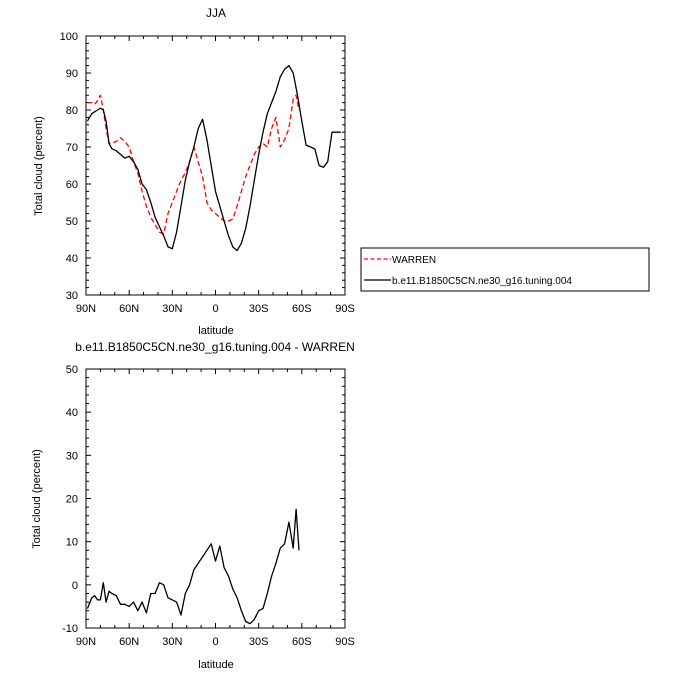 The height and width of the screenshot is (678, 679). I want to click on bottom-y-axis-label: Total cloud (percent), so click(37, 499).